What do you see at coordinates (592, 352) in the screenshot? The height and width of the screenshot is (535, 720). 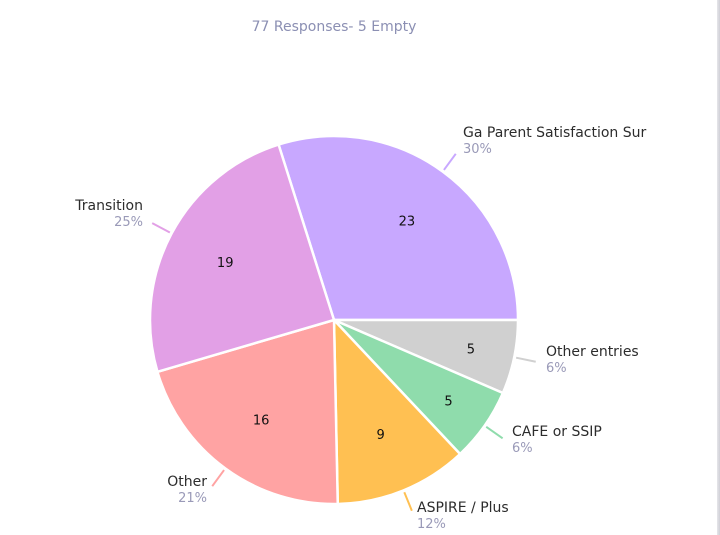 I see `slice-category-label: Other entries` at bounding box center [592, 352].